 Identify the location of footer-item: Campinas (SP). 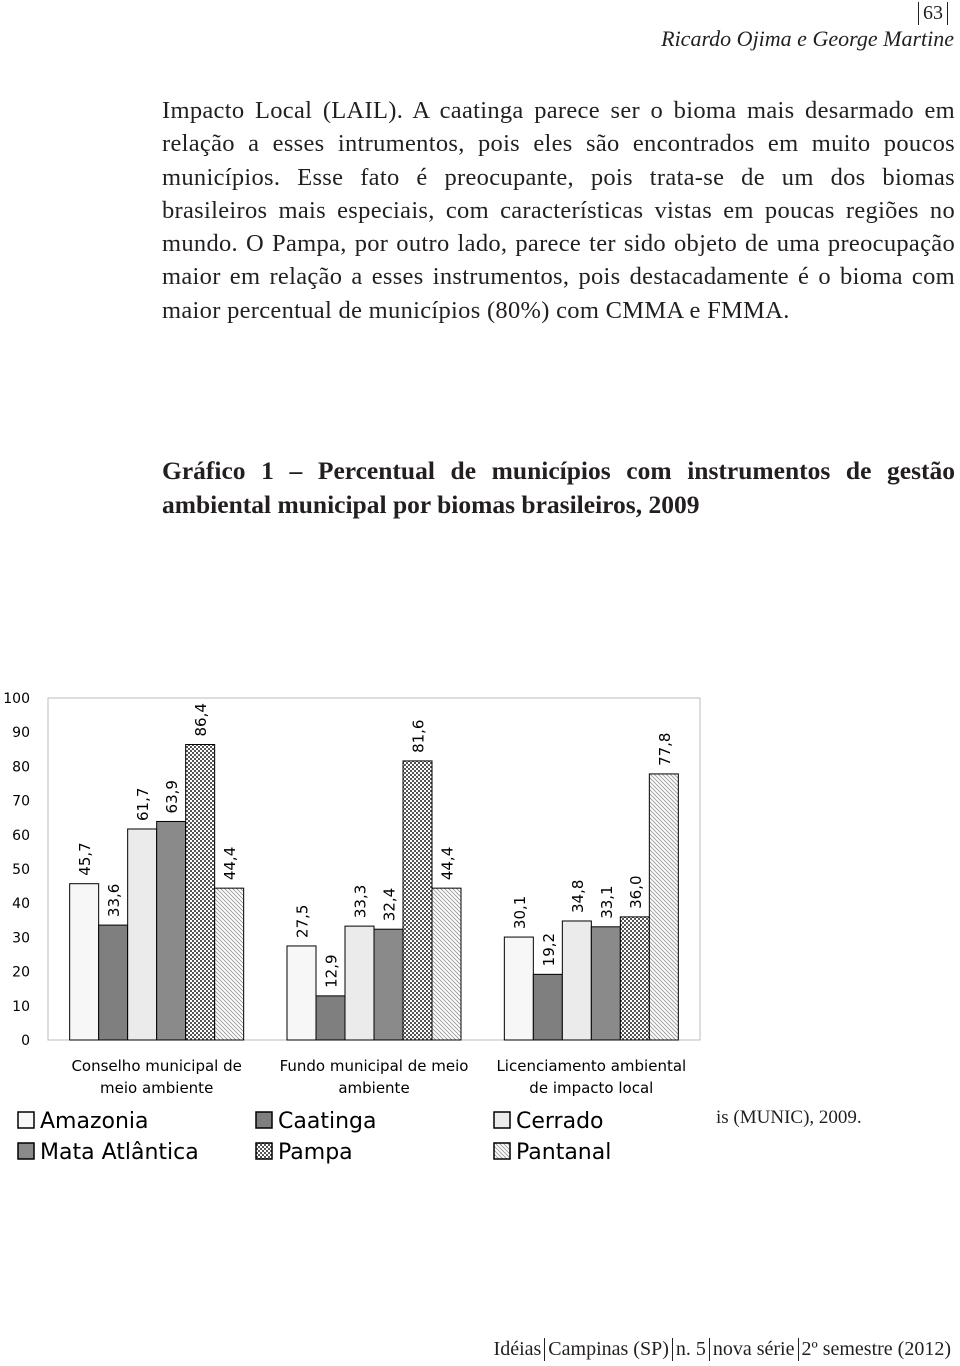
(608, 1349).